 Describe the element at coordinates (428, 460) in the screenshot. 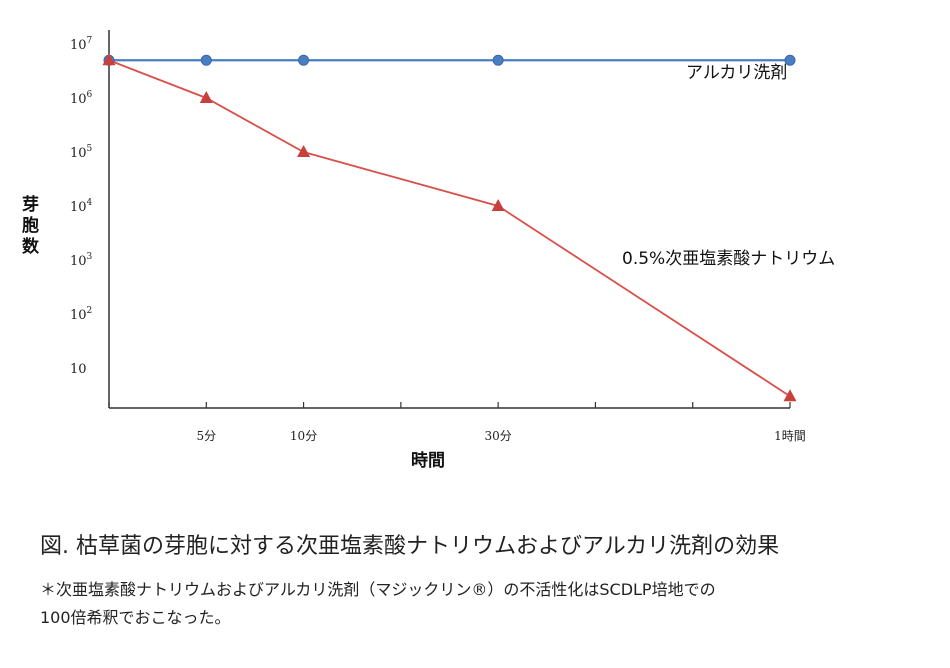

I see `x-axis-title: 時間` at that location.